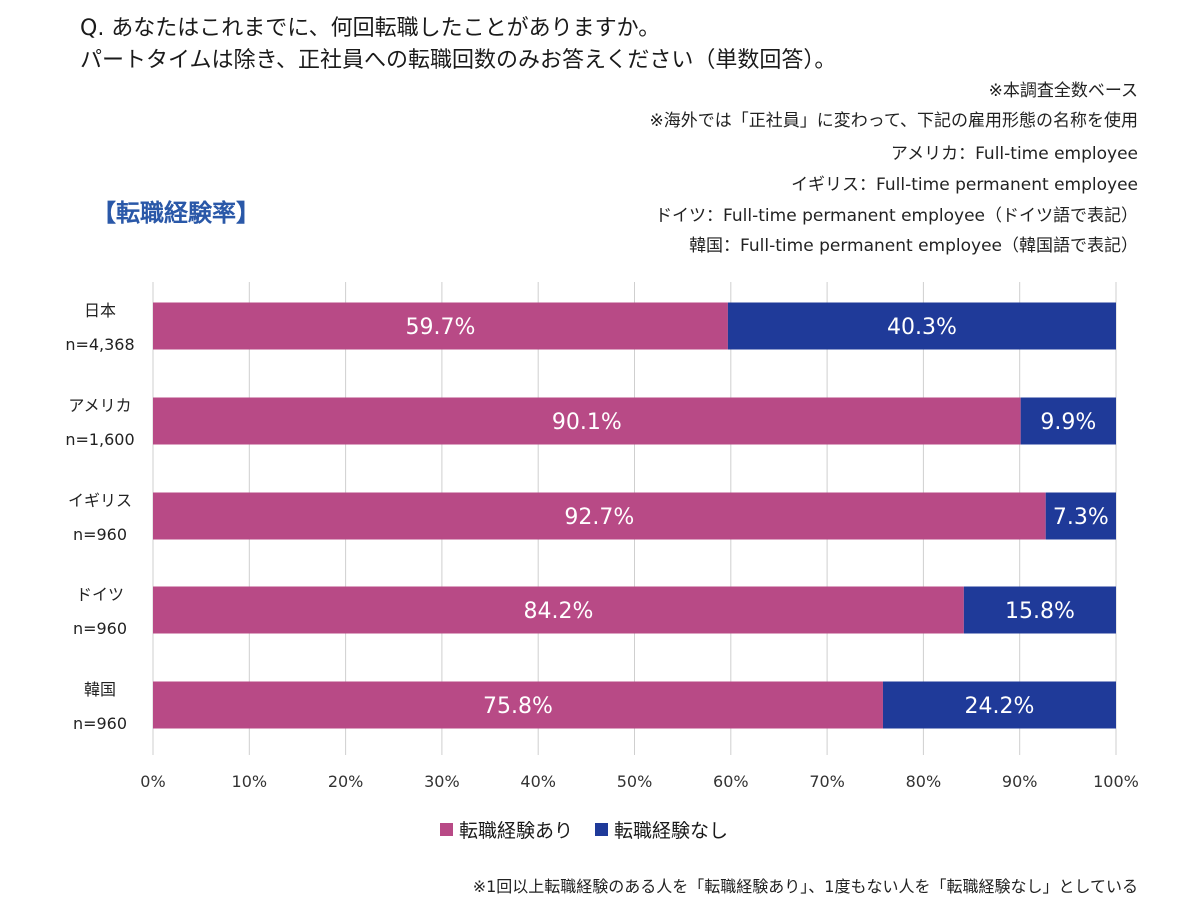 The width and height of the screenshot is (1200, 921). What do you see at coordinates (1014, 154) in the screenshot?
I see `note-usa: アメリカ：Full-time employee` at bounding box center [1014, 154].